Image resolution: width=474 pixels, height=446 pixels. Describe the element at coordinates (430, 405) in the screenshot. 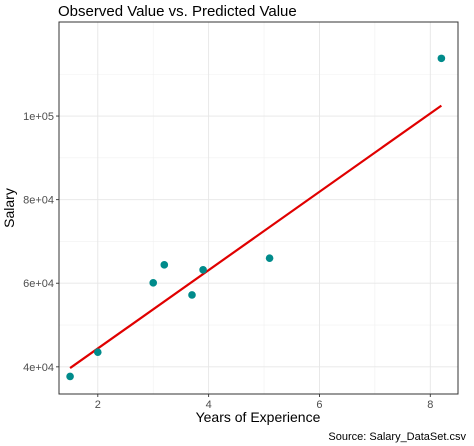

I see `x-tick-label: 8` at that location.